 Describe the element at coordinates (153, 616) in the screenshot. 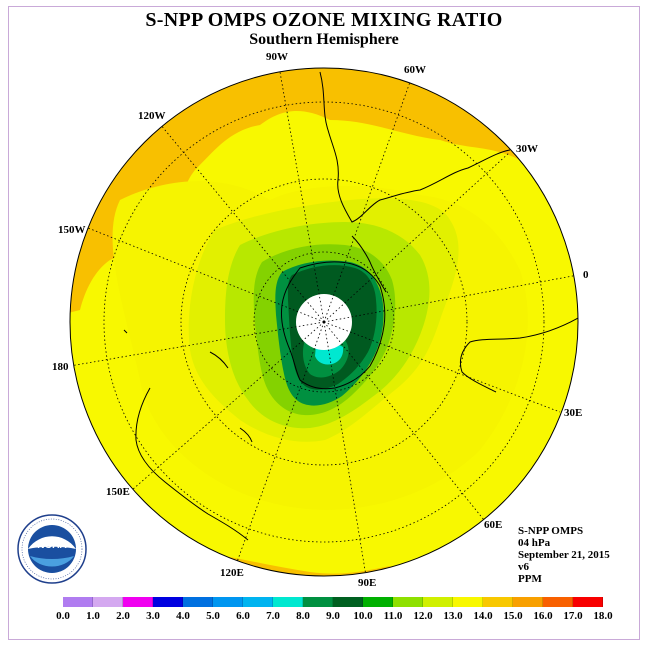

I see `colorbar-tick-label: 3.0` at that location.